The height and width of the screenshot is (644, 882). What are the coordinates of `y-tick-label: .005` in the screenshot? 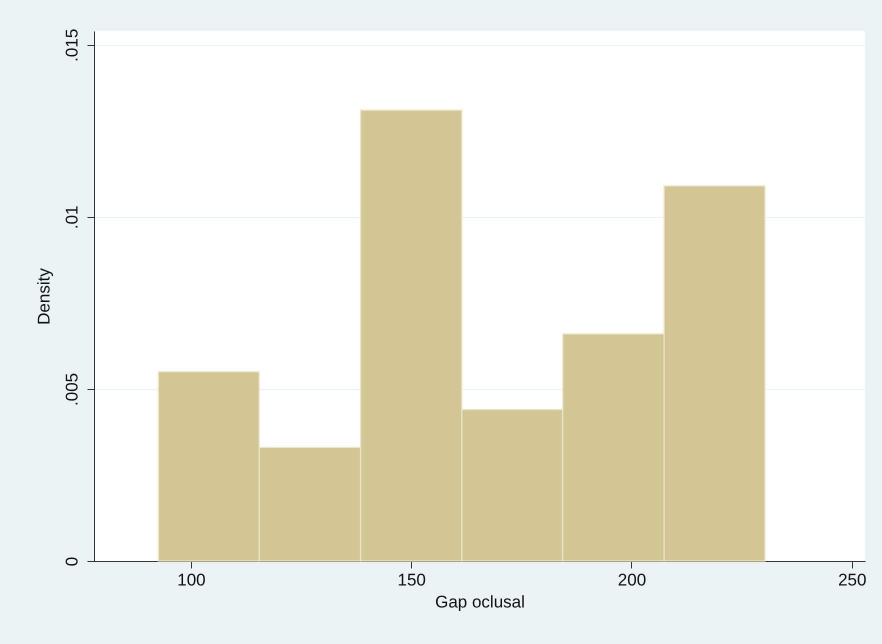 It's located at (72, 389).